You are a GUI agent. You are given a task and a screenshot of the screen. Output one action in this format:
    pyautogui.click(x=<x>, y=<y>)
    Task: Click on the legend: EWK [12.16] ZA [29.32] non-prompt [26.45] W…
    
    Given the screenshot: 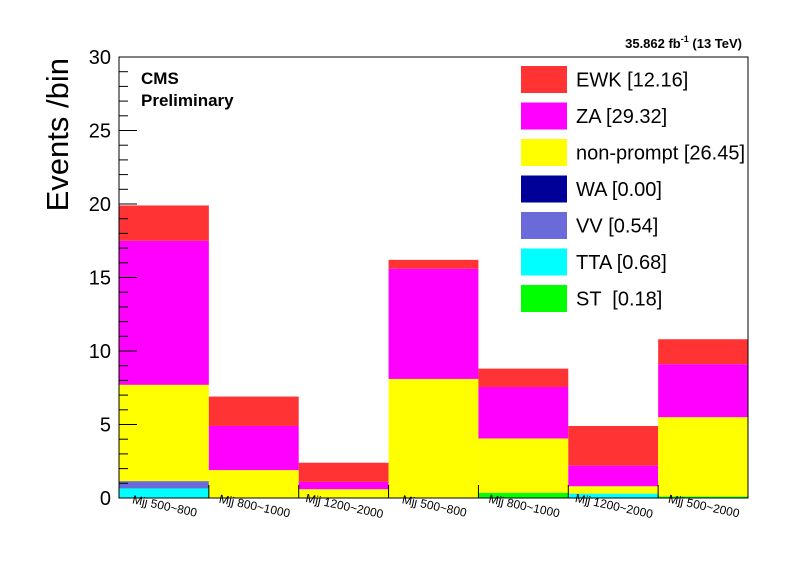 What is the action you would take?
    pyautogui.click(x=633, y=189)
    